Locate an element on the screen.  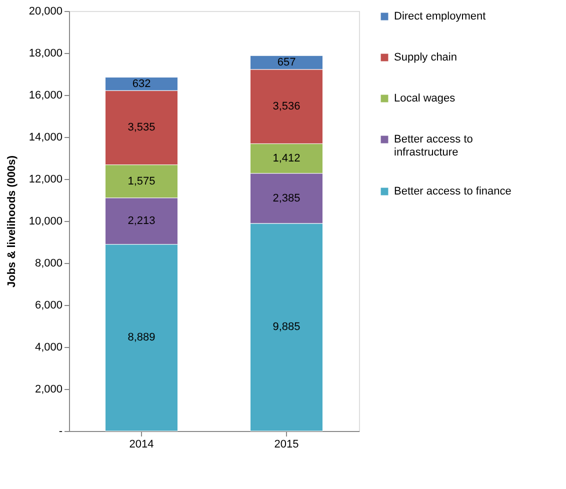
data-label: 1,575 is located at coordinates (142, 181).